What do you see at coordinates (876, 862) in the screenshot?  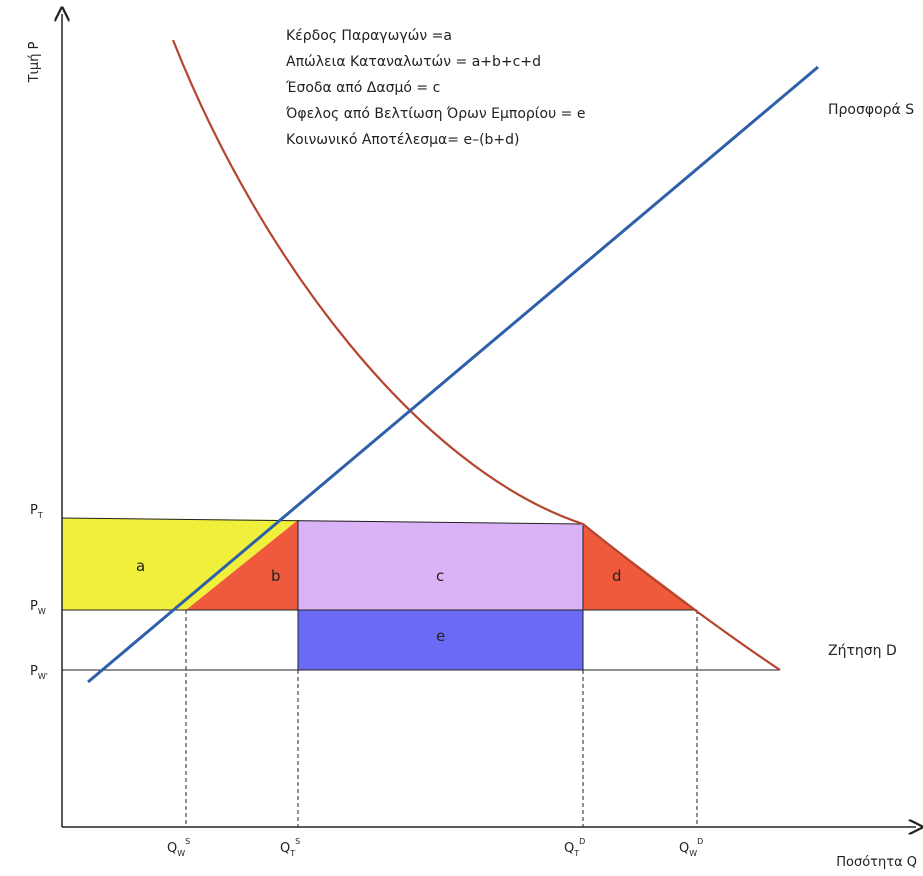 I see `x-axis-label: Ποσότητα Q` at bounding box center [876, 862].